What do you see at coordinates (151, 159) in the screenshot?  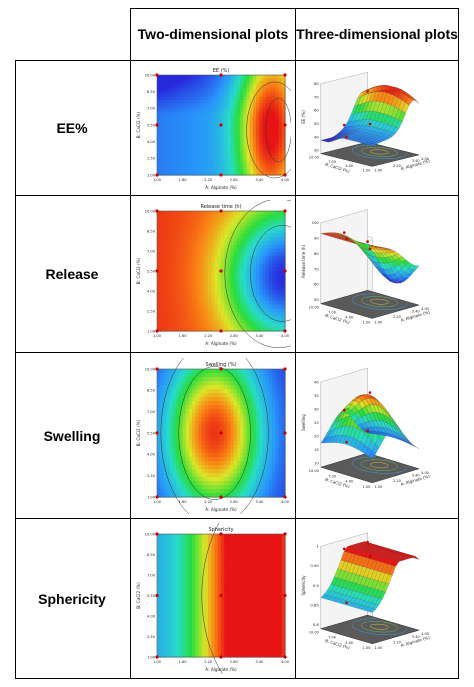 I see `y-tick-label: 2.50` at bounding box center [151, 159].